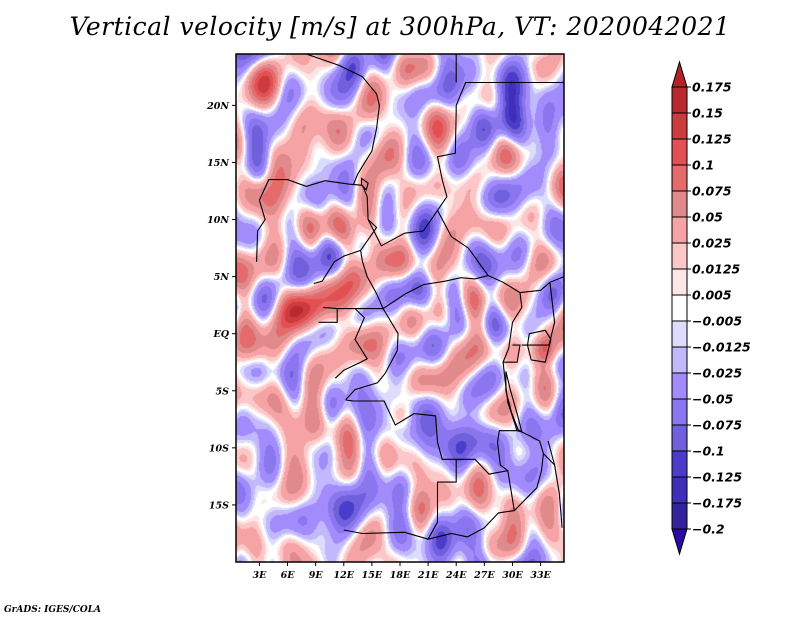  What do you see at coordinates (713, 399) in the screenshot?
I see `colorbar-label: −0.05` at bounding box center [713, 399].